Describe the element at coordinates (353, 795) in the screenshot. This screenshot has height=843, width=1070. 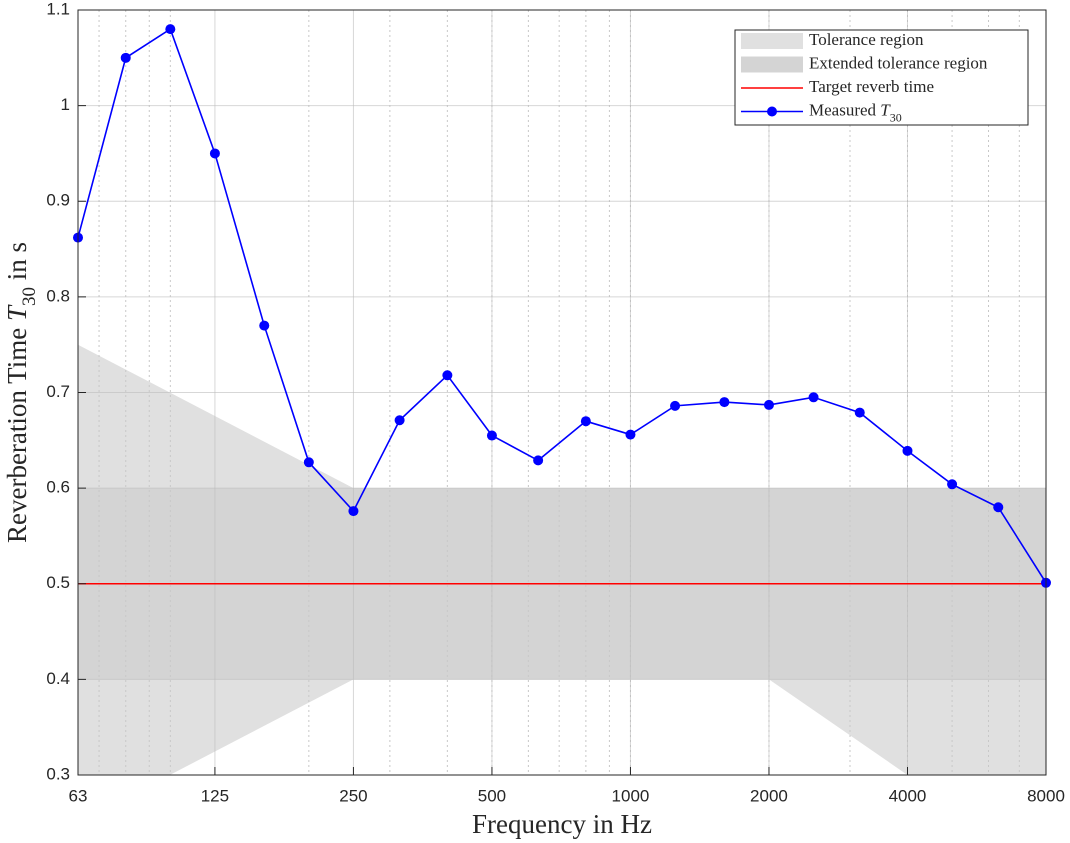
I see `x-tick-label: 250` at that location.